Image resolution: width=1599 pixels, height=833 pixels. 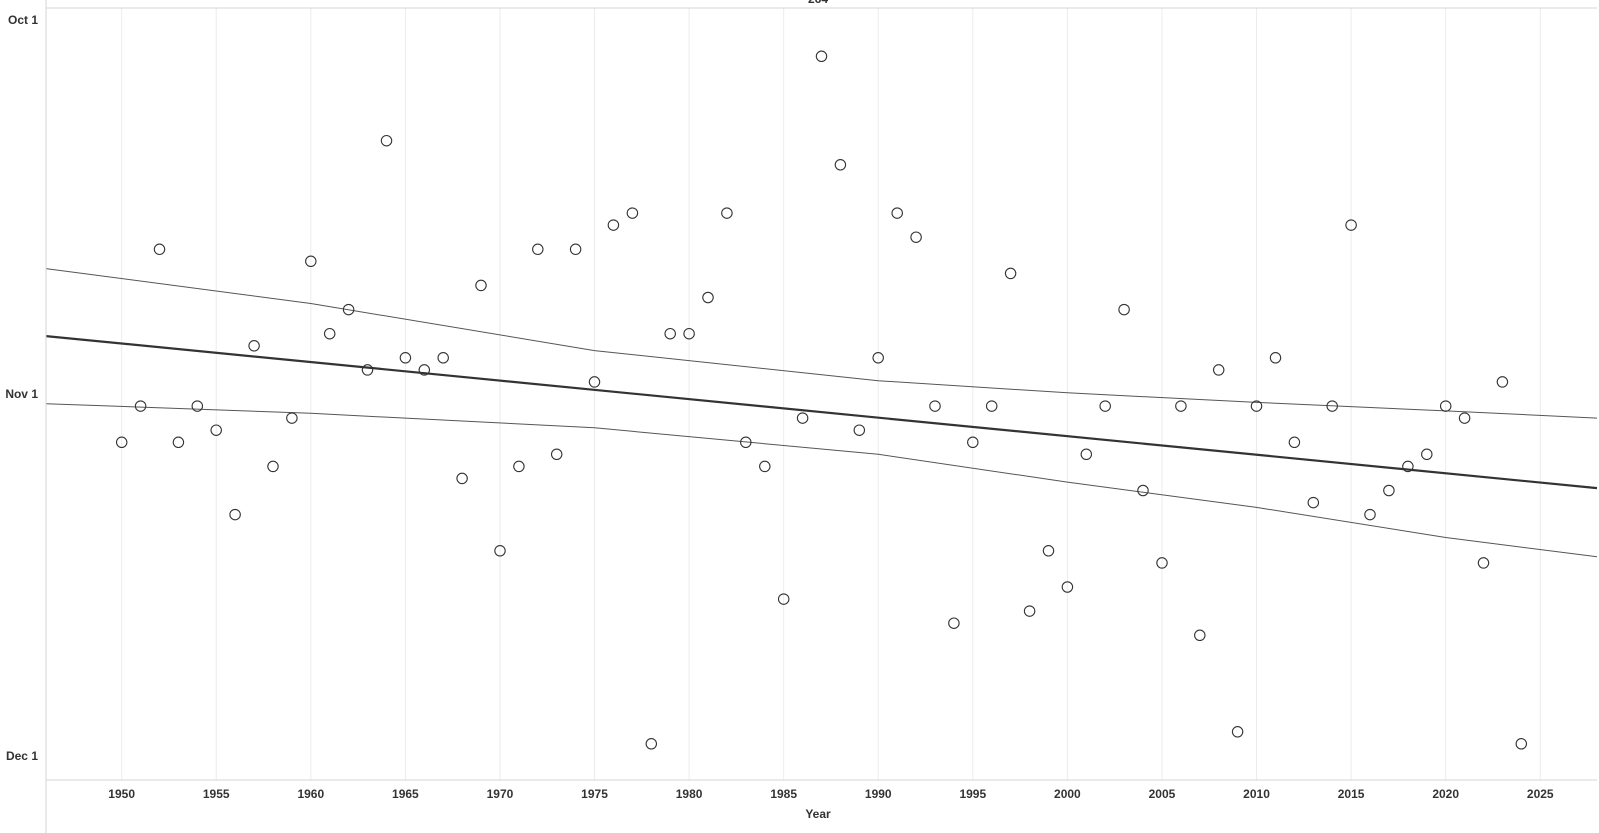 I want to click on x-tick-label: 2025, so click(x=1540, y=794).